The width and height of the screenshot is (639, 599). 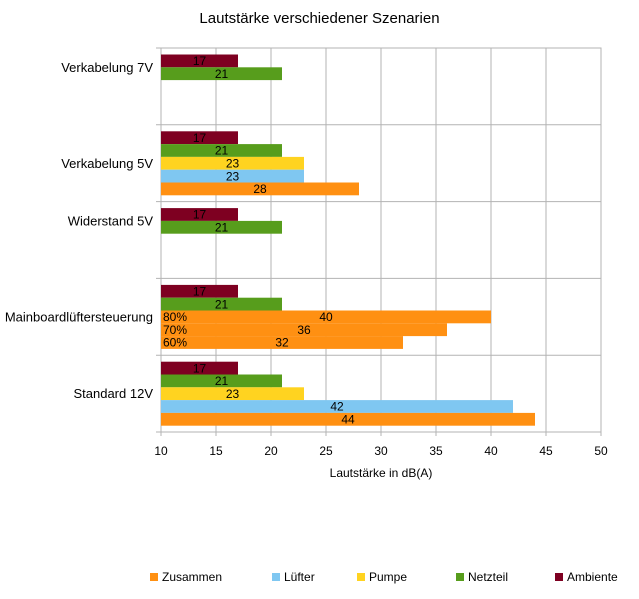 I want to click on x-tick-label: 45, so click(x=546, y=451).